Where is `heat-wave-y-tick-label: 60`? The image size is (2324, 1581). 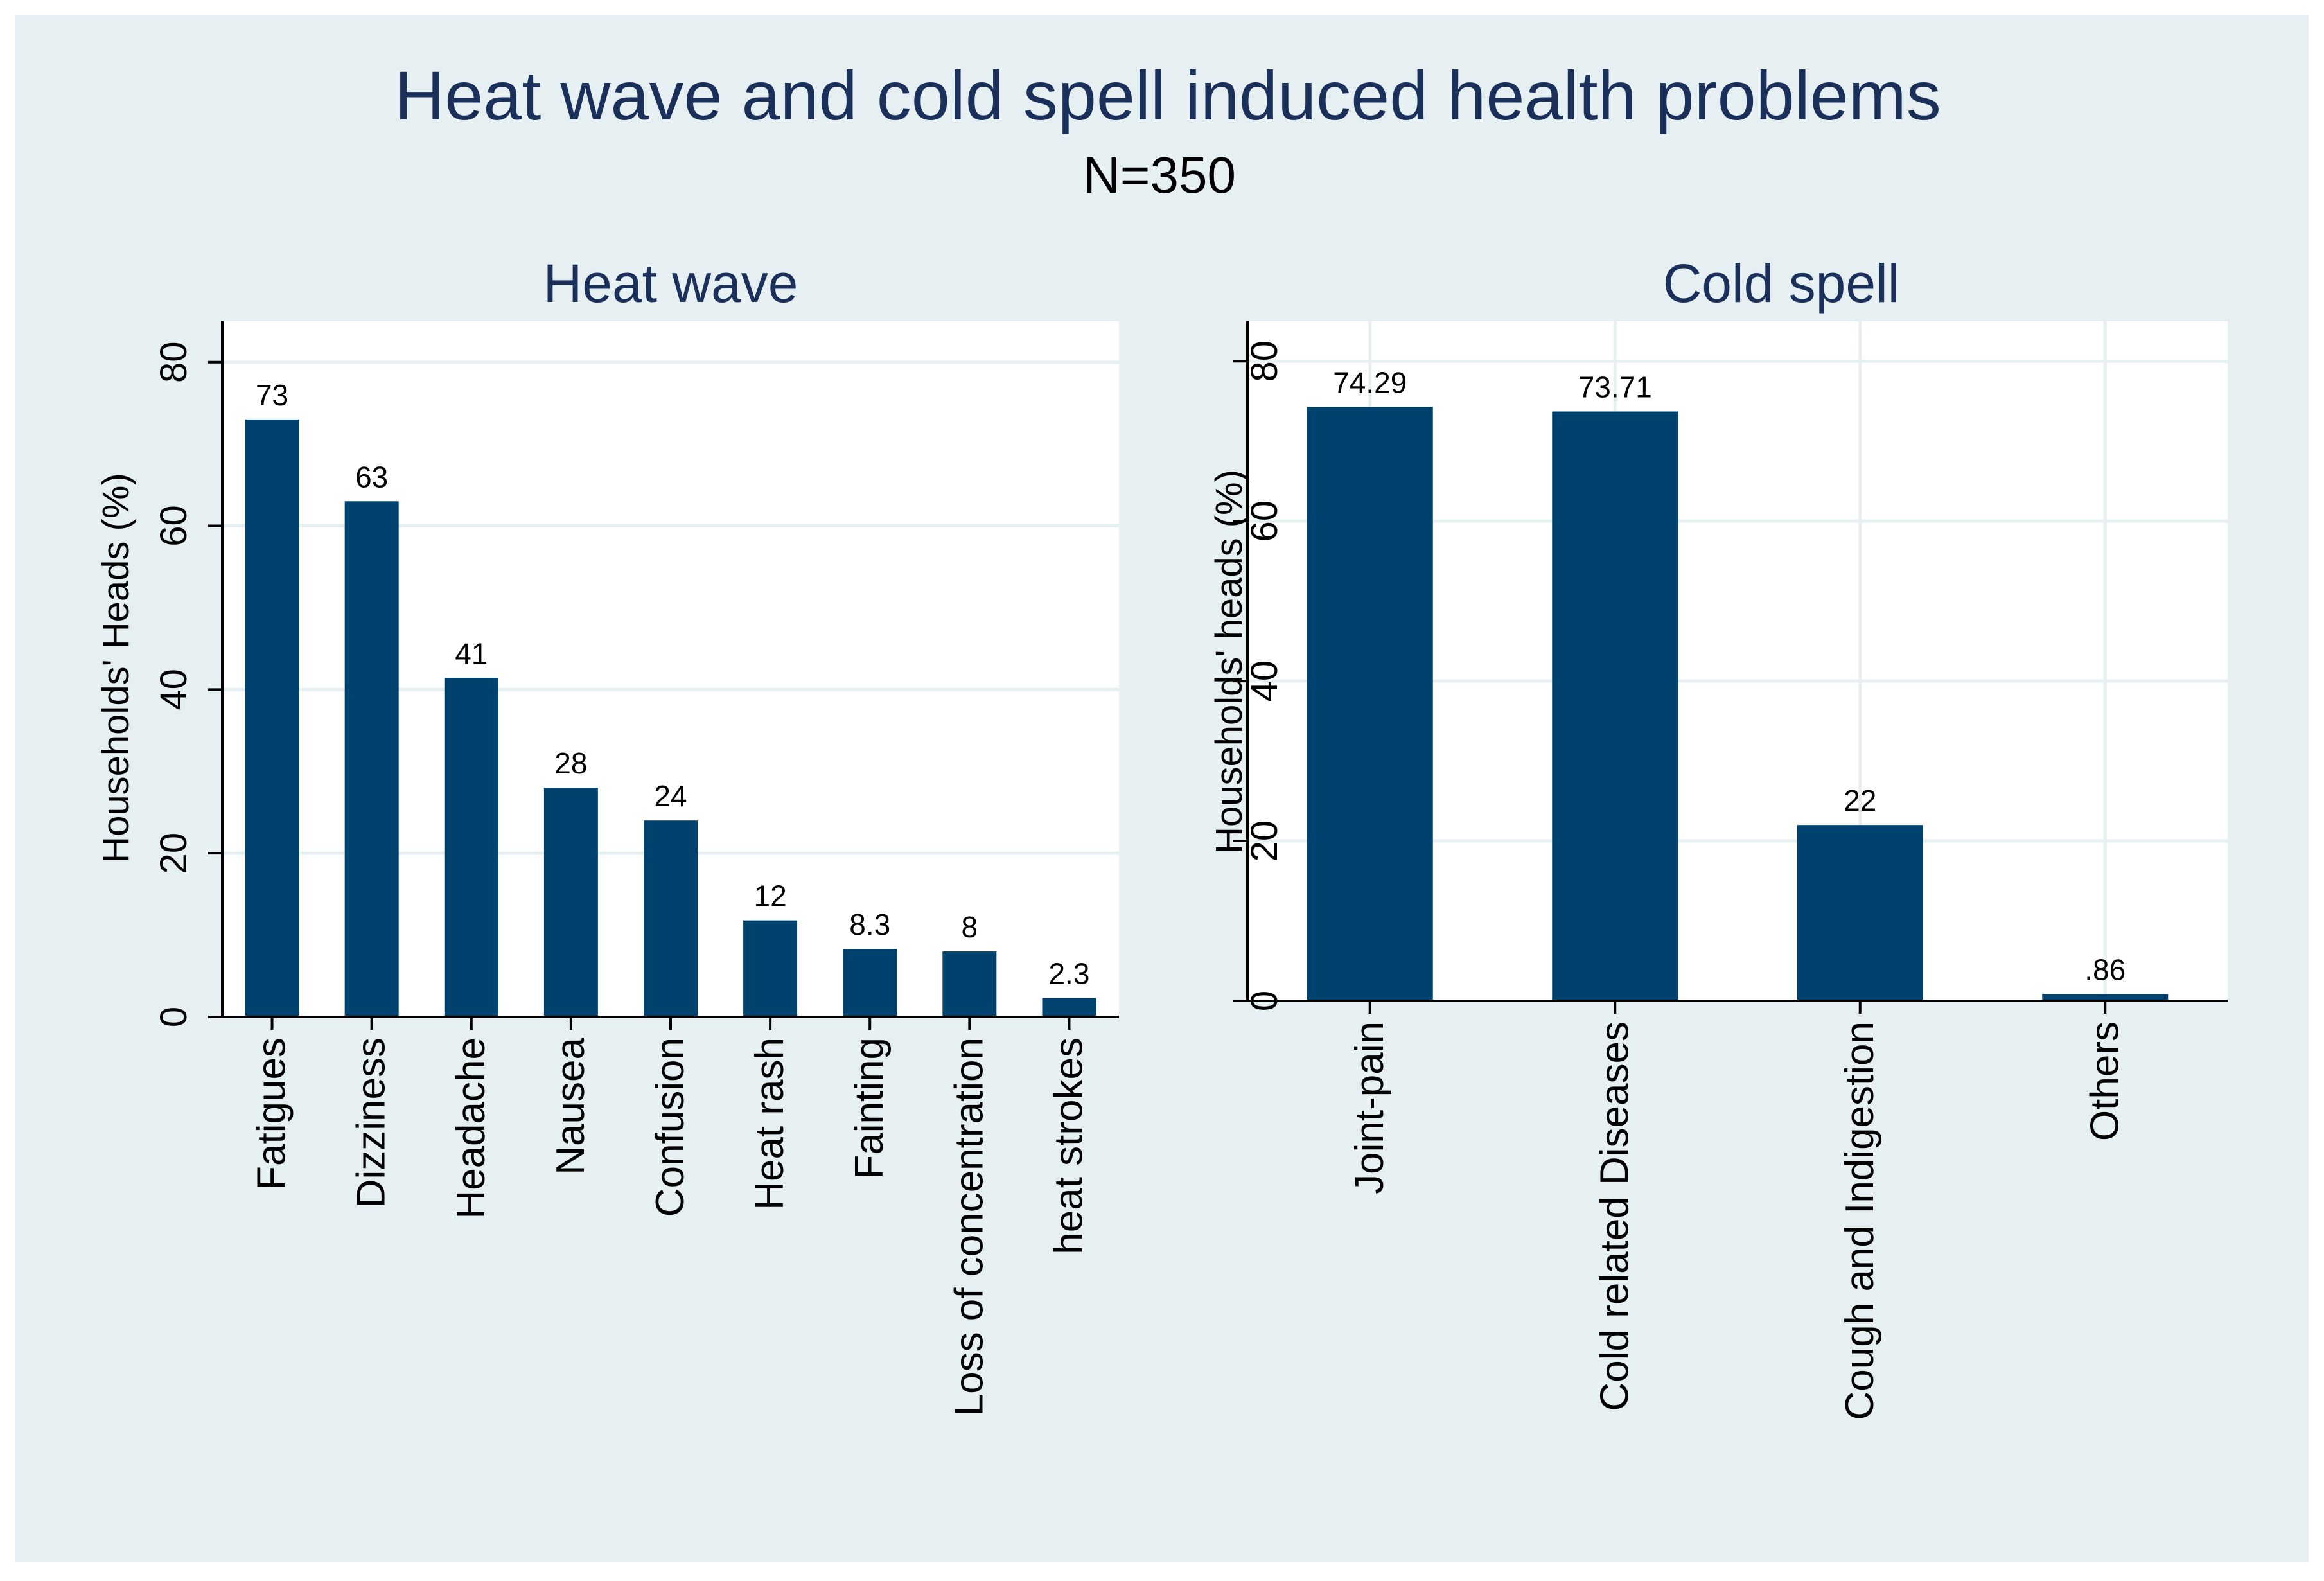 heat-wave-y-tick-label: 60 is located at coordinates (174, 526).